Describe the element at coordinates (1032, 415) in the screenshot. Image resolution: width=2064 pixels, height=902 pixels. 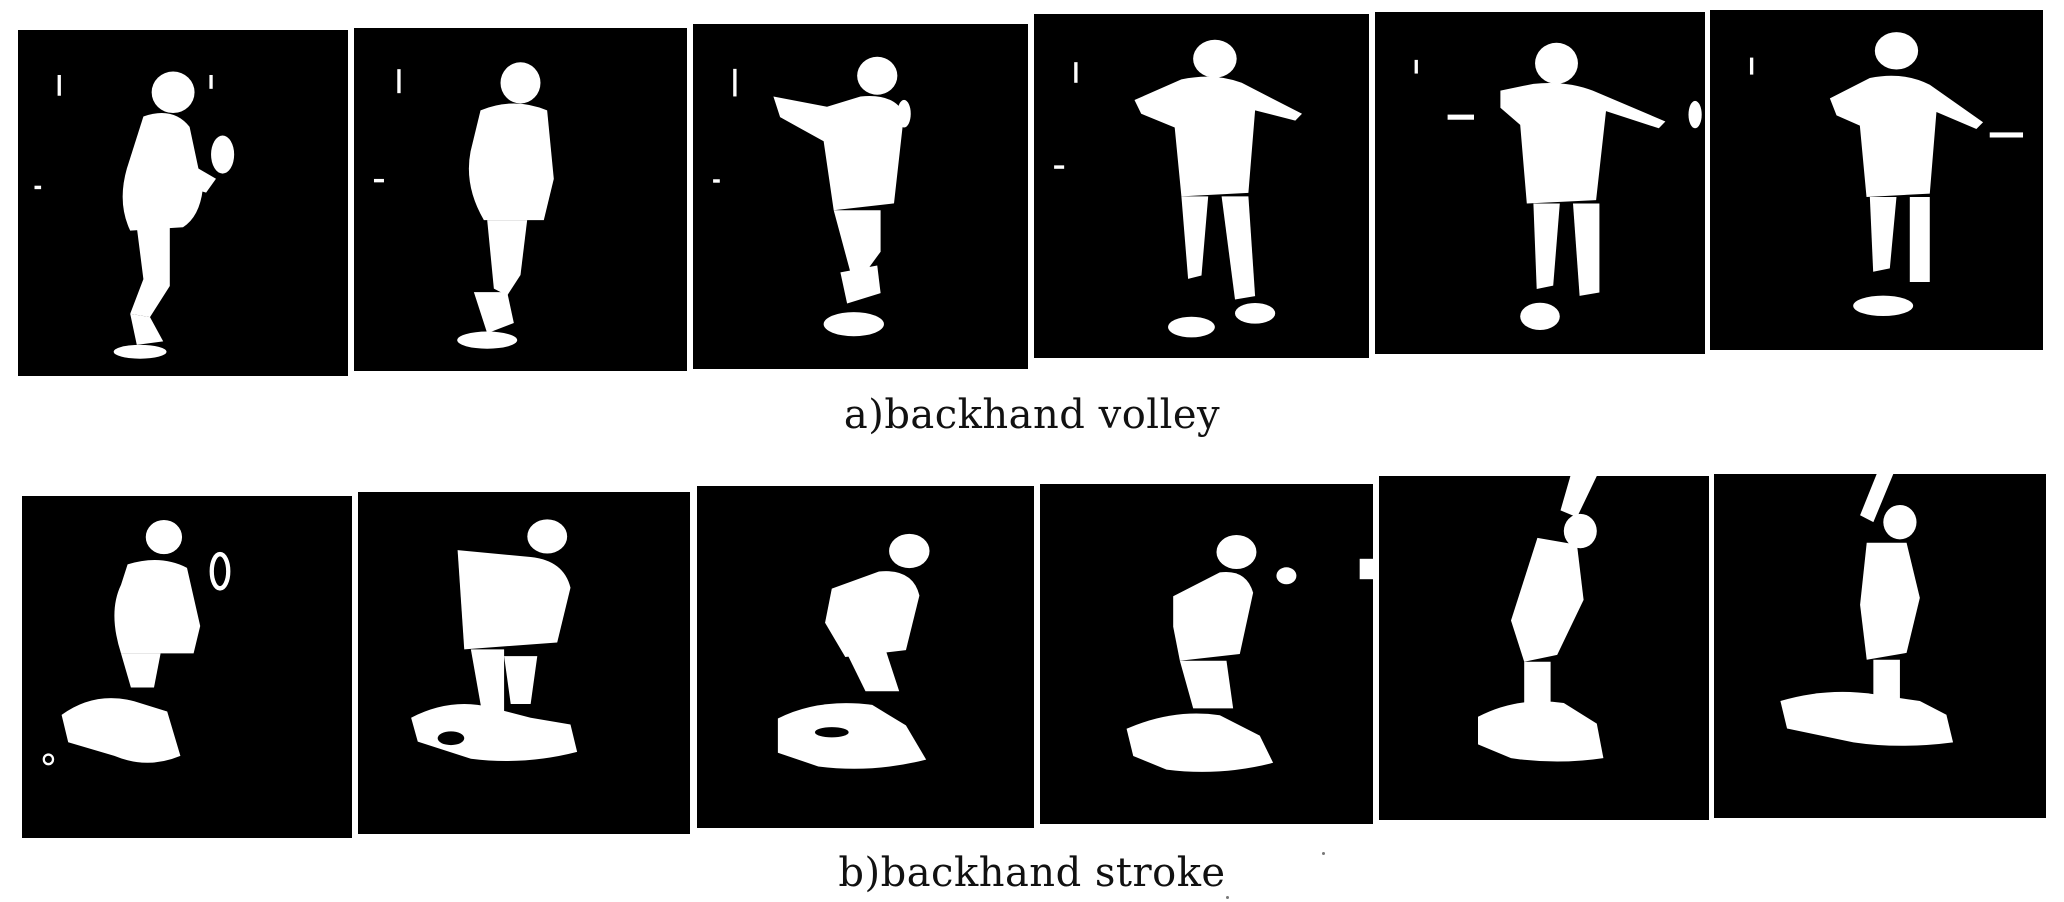
I see `caption-backhand-volley: a)backhand volley` at that location.